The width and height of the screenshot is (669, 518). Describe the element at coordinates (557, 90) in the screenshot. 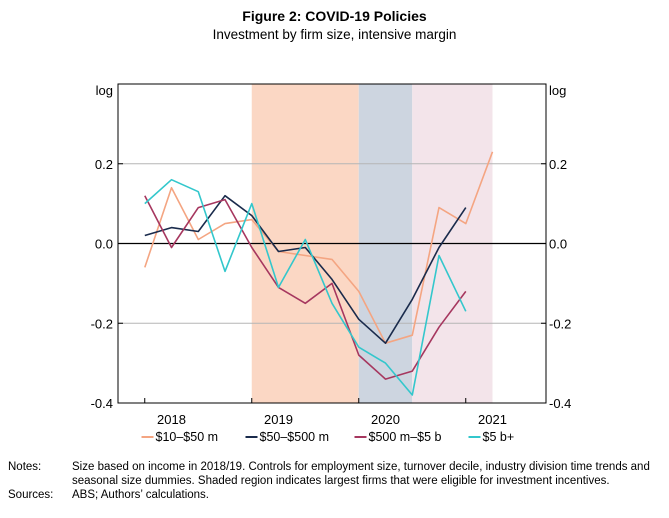

I see `y-axis-unit-right: log` at that location.